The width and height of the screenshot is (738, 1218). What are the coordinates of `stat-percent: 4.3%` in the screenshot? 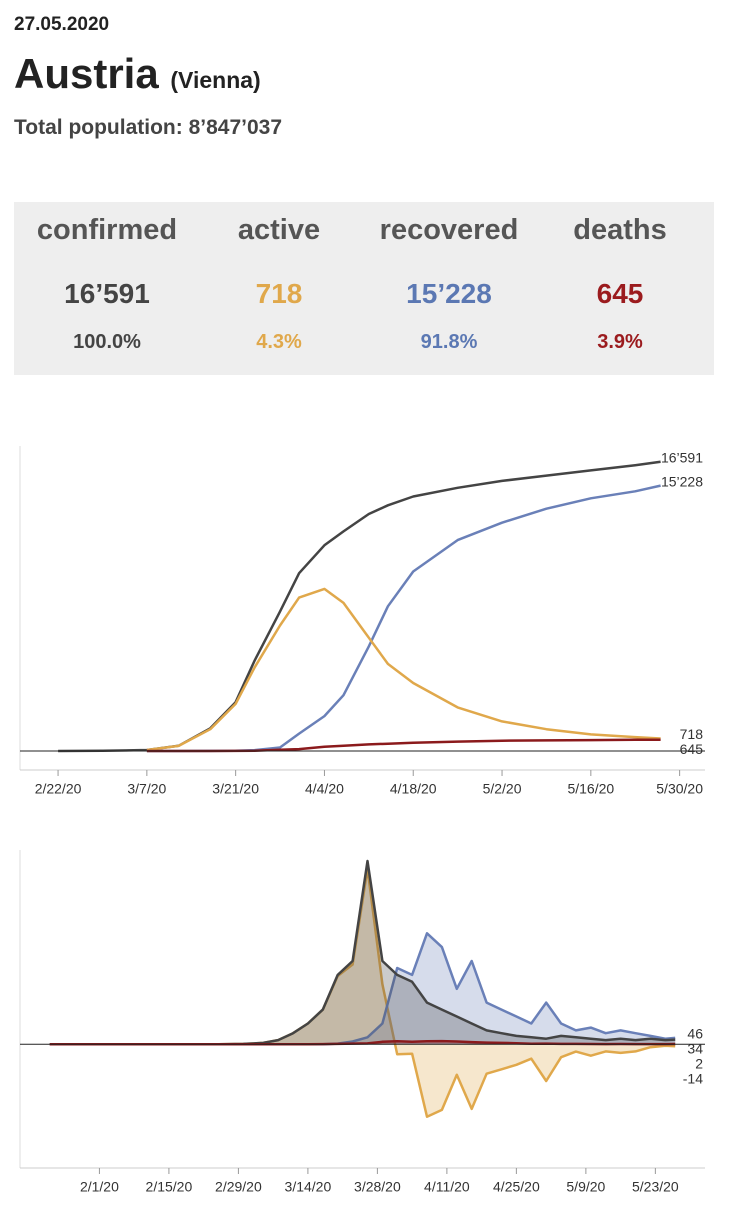 It's located at (279, 342).